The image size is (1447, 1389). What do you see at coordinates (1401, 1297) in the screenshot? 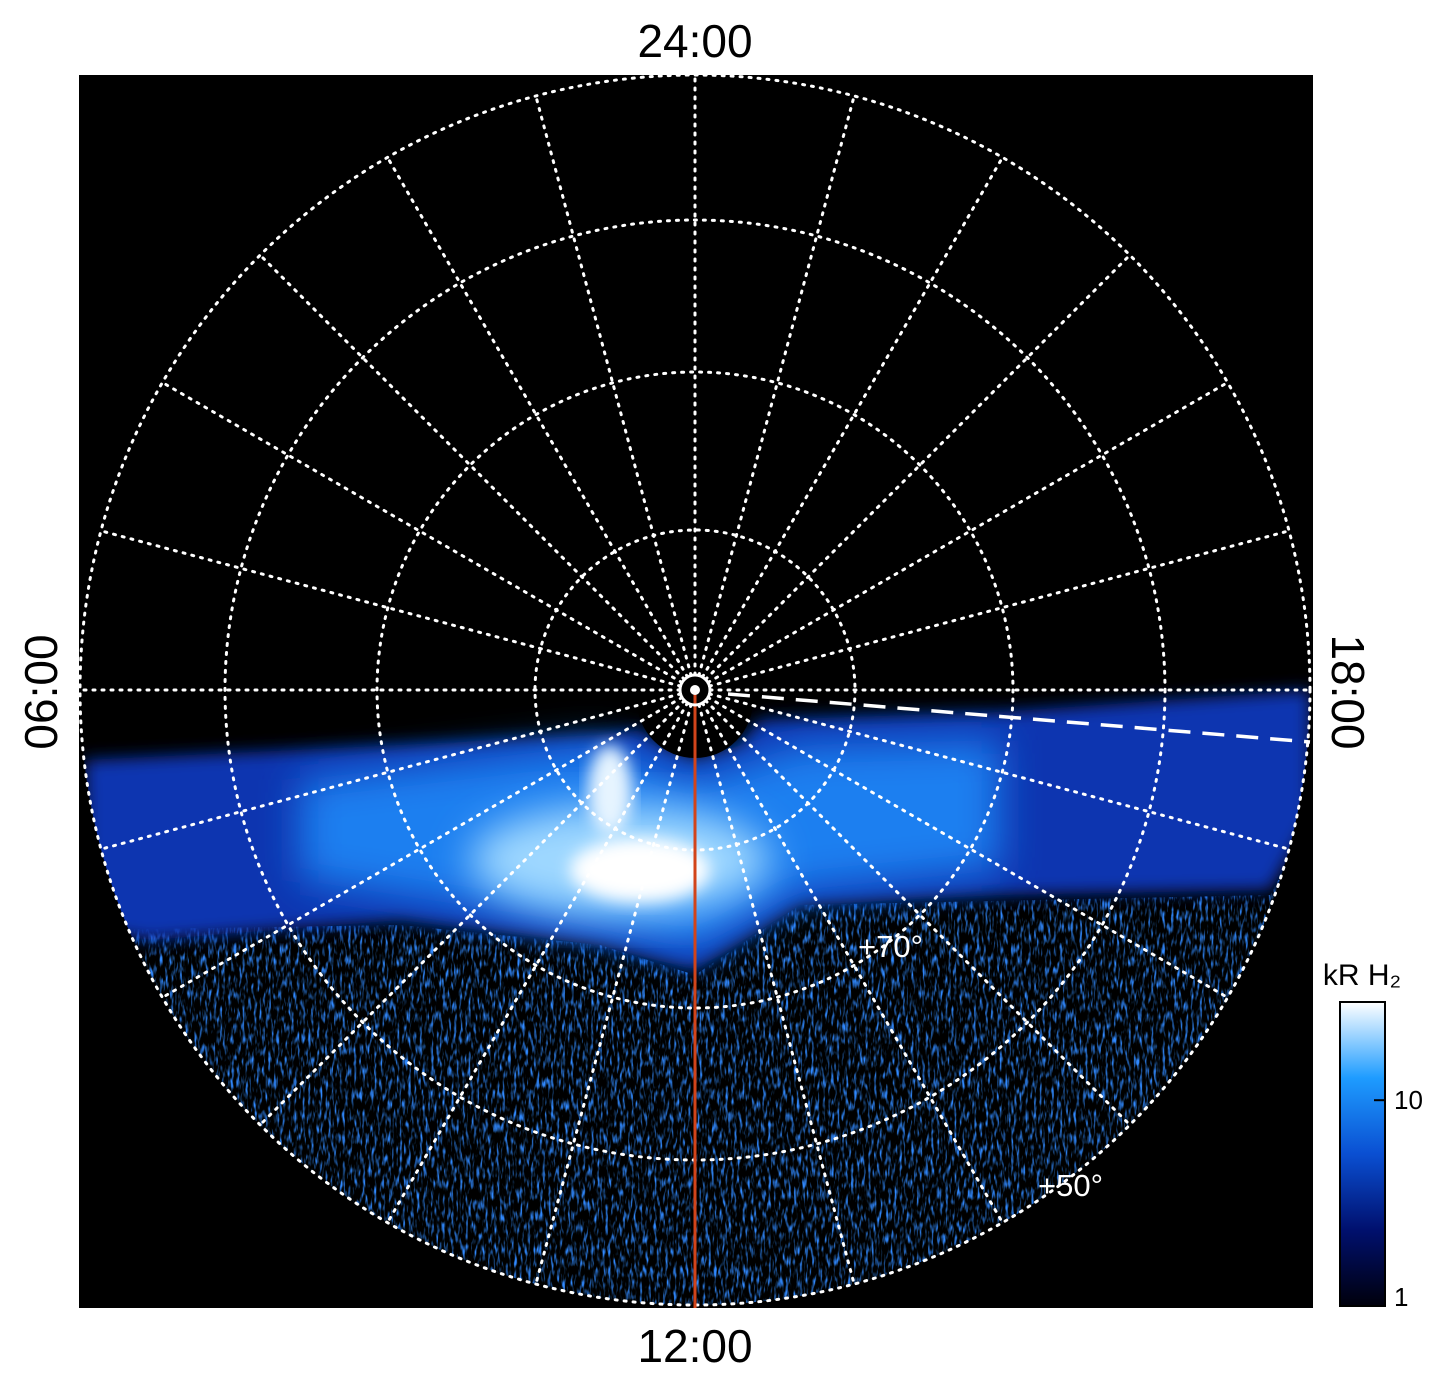
I see `colorbar-tick-label: 1` at bounding box center [1401, 1297].